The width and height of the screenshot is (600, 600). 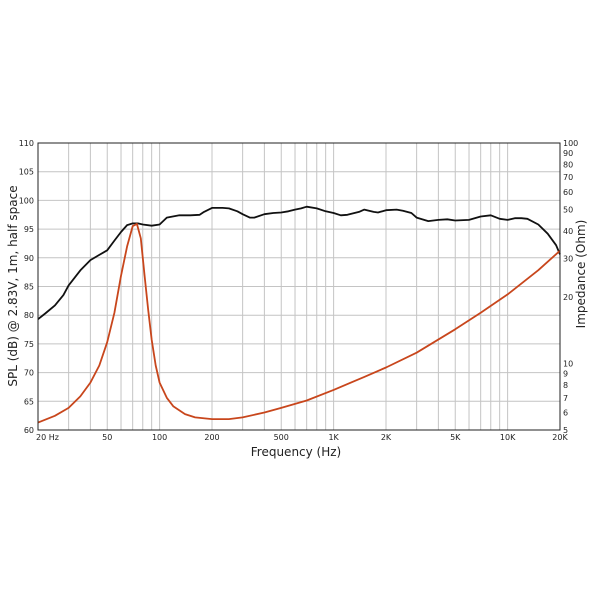 What do you see at coordinates (565, 413) in the screenshot?
I see `y-right-tick-label: 6` at bounding box center [565, 413].